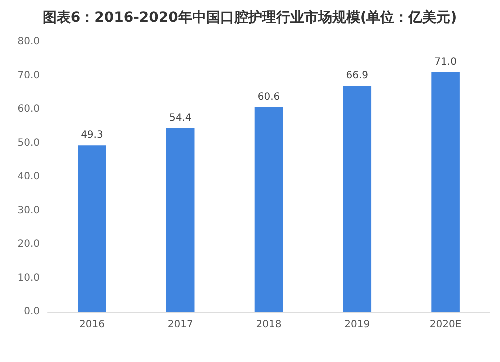  Describe the element at coordinates (29, 177) in the screenshot. I see `y-tick-label: 40.0` at that location.